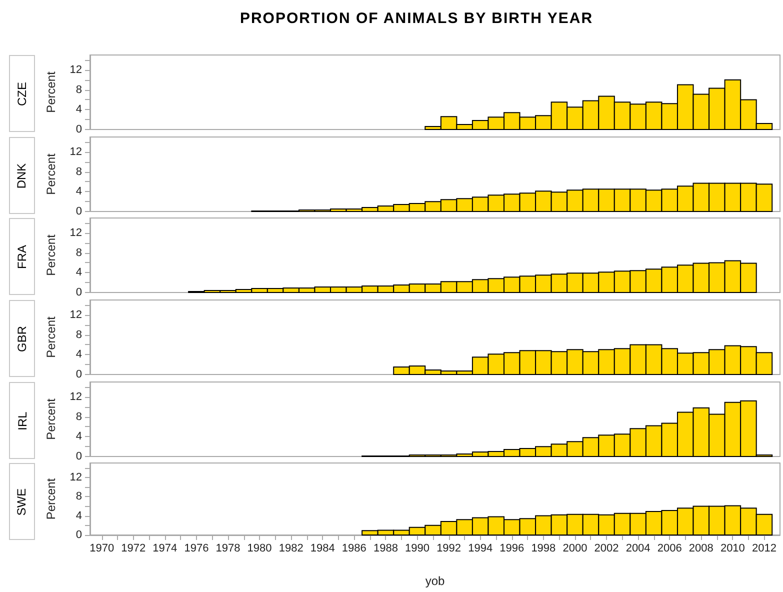 This screenshot has height=592, width=783. Describe the element at coordinates (196, 548) in the screenshot. I see `x-tick-label: 1976` at that location.